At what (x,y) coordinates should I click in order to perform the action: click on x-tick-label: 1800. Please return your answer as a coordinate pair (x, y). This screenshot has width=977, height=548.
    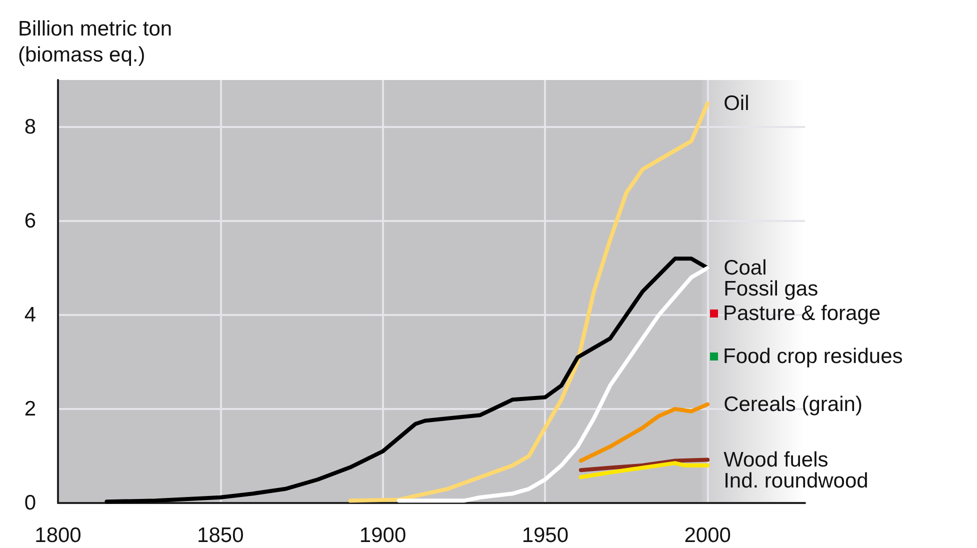
    Looking at the image, I should click on (58, 535).